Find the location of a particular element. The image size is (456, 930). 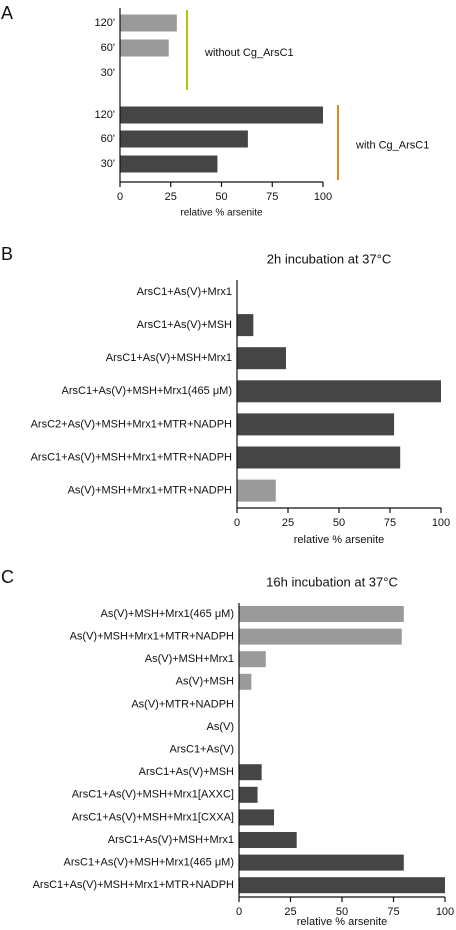

chart-title: 2h incubation at 37°C is located at coordinates (329, 258).